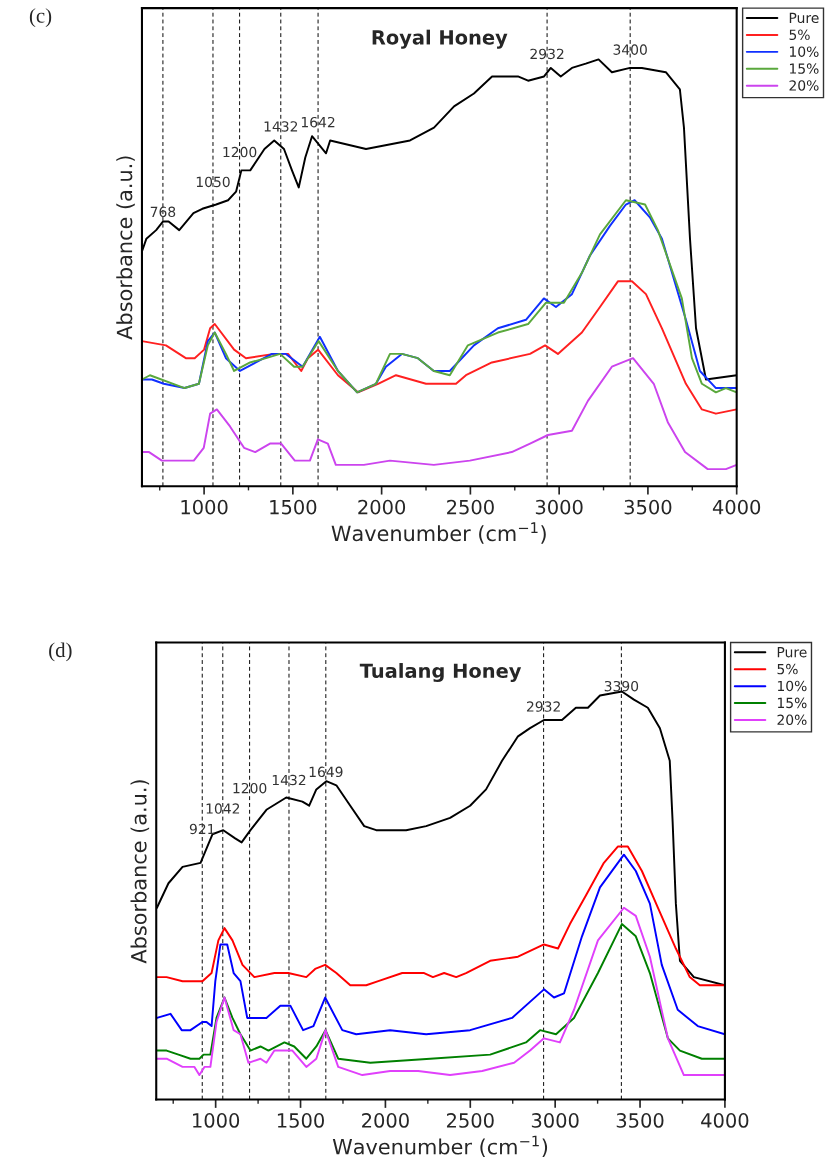 The width and height of the screenshot is (840, 1166). What do you see at coordinates (163, 212) in the screenshot?
I see `annotation: 768` at bounding box center [163, 212].